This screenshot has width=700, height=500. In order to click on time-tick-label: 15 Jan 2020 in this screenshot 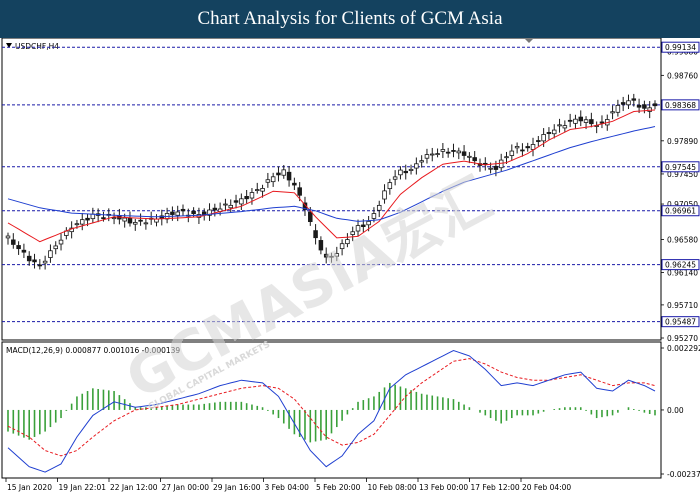, I will do `click(29, 487)`.